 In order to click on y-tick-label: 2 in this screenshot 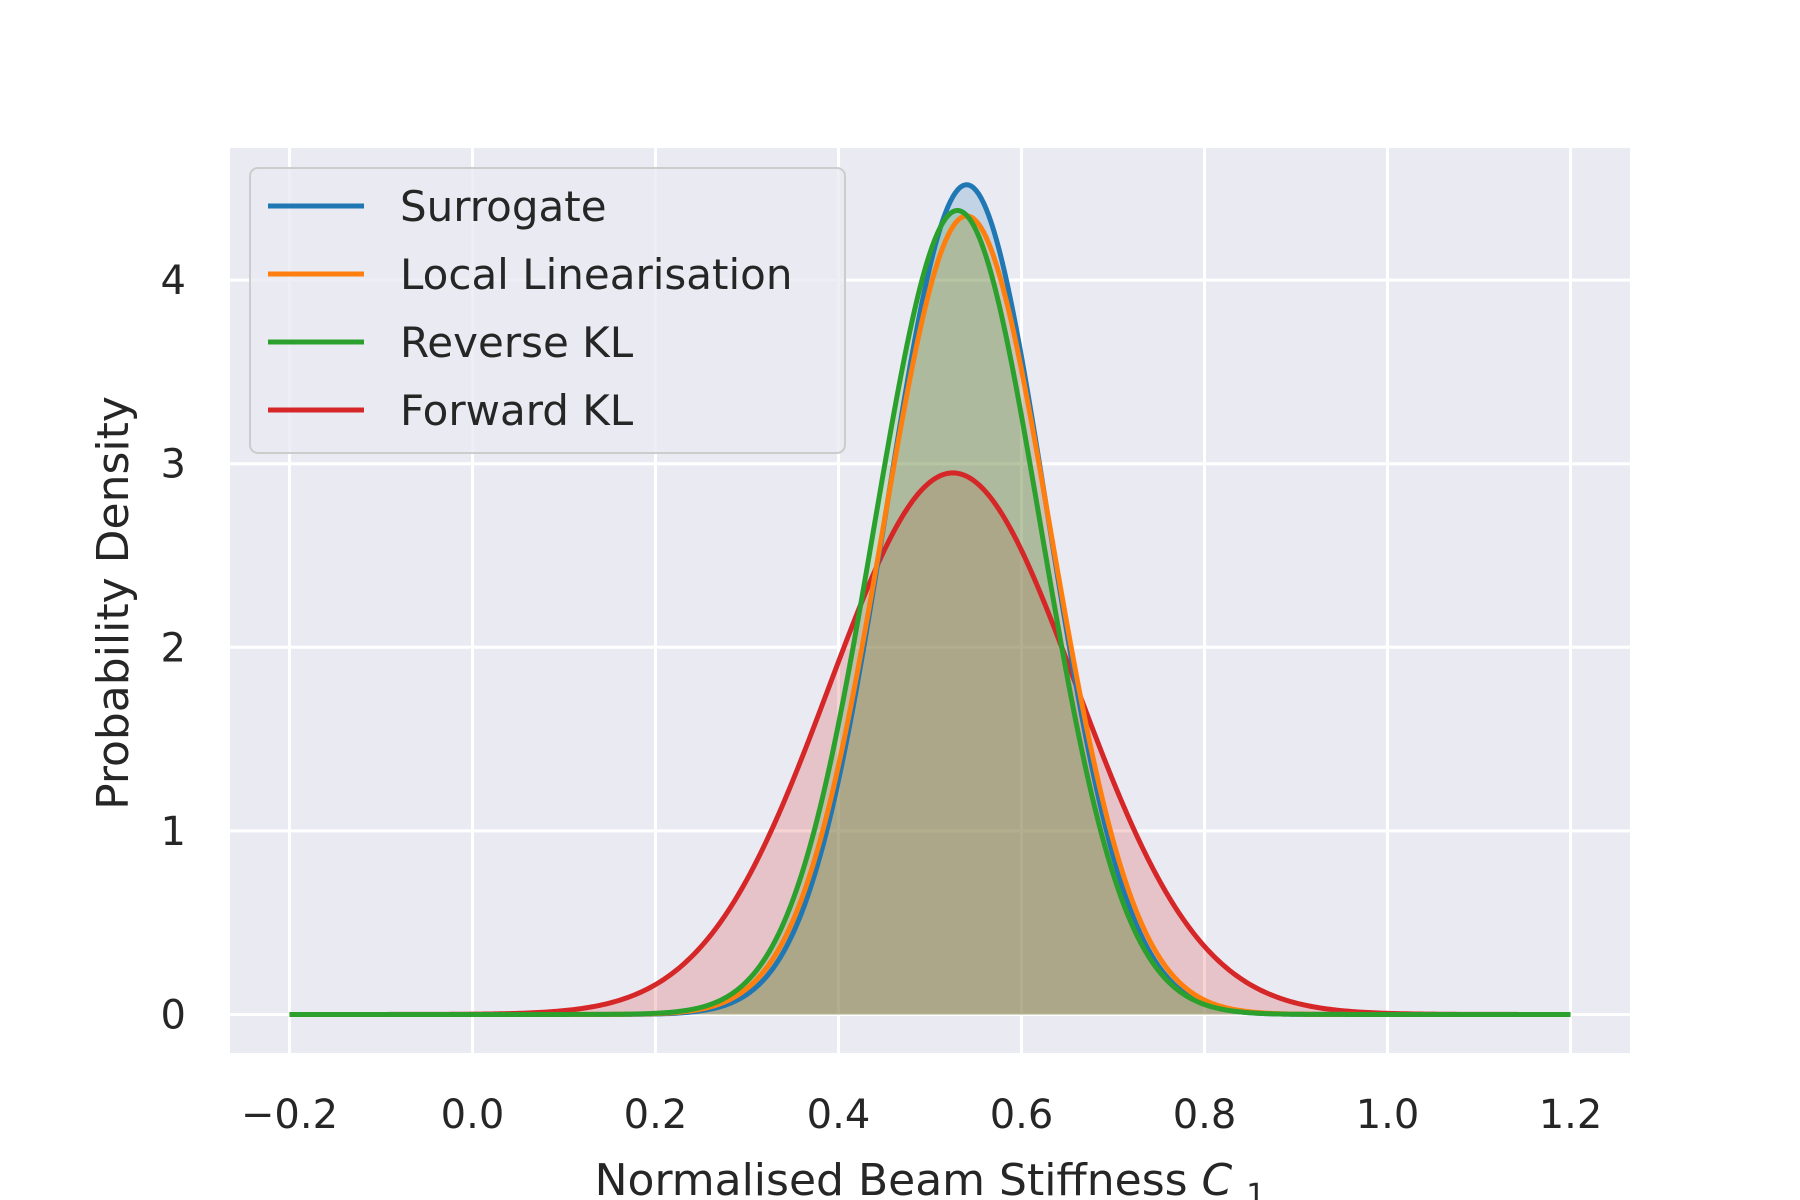, I will do `click(173, 648)`.